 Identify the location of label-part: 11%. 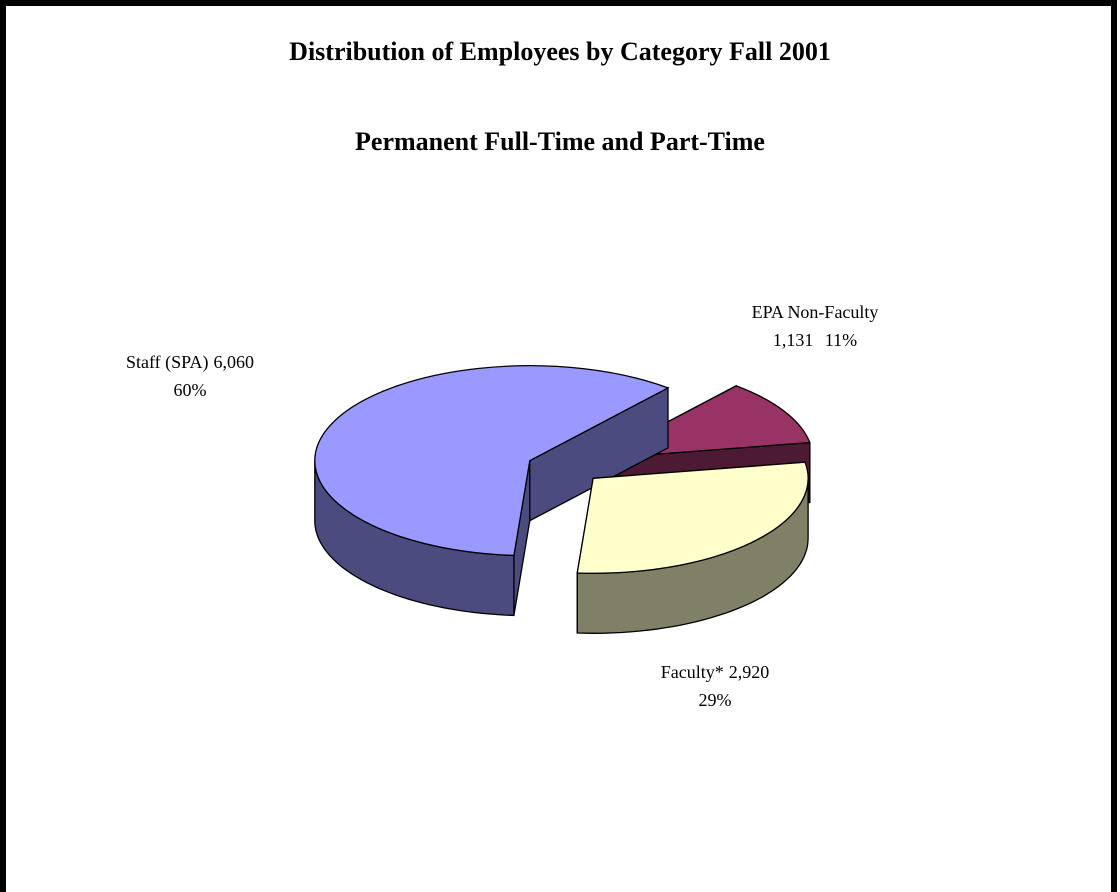
(841, 340).